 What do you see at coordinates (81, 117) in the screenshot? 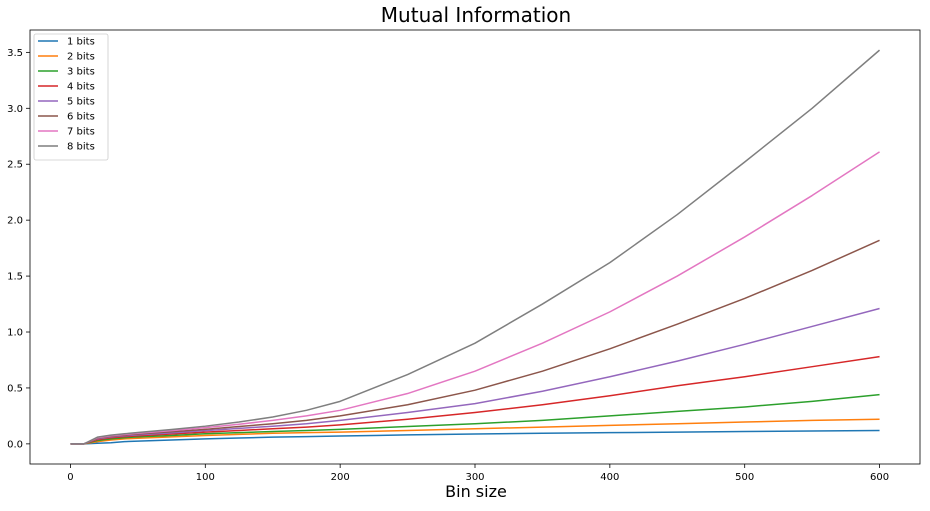
I see `legend-label: 6 bits` at bounding box center [81, 117].